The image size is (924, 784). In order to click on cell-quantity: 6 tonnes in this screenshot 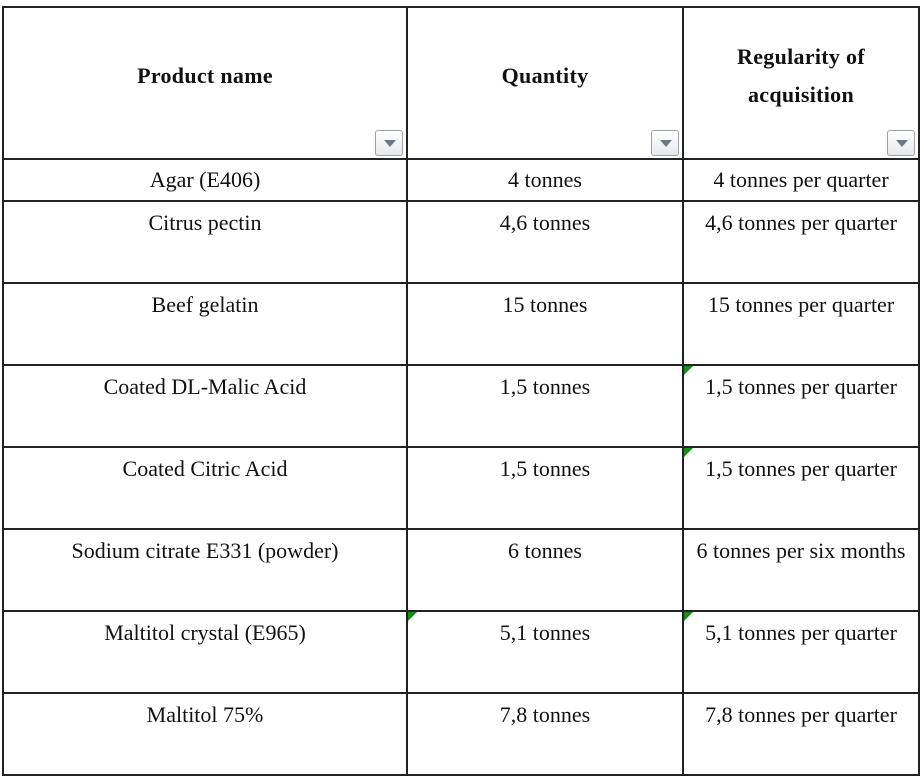, I will do `click(545, 570)`.